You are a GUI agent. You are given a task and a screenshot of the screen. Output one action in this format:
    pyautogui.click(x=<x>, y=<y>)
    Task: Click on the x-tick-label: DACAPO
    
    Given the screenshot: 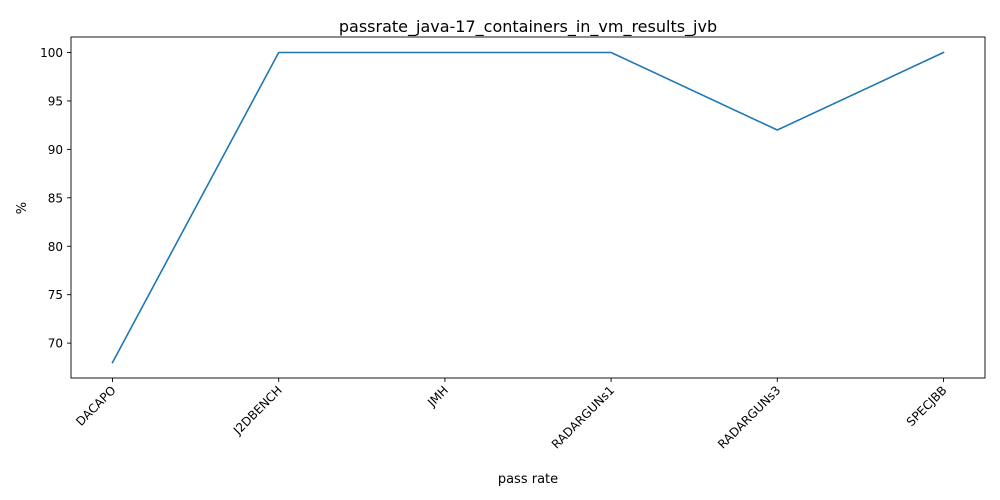 What is the action you would take?
    pyautogui.click(x=95, y=405)
    